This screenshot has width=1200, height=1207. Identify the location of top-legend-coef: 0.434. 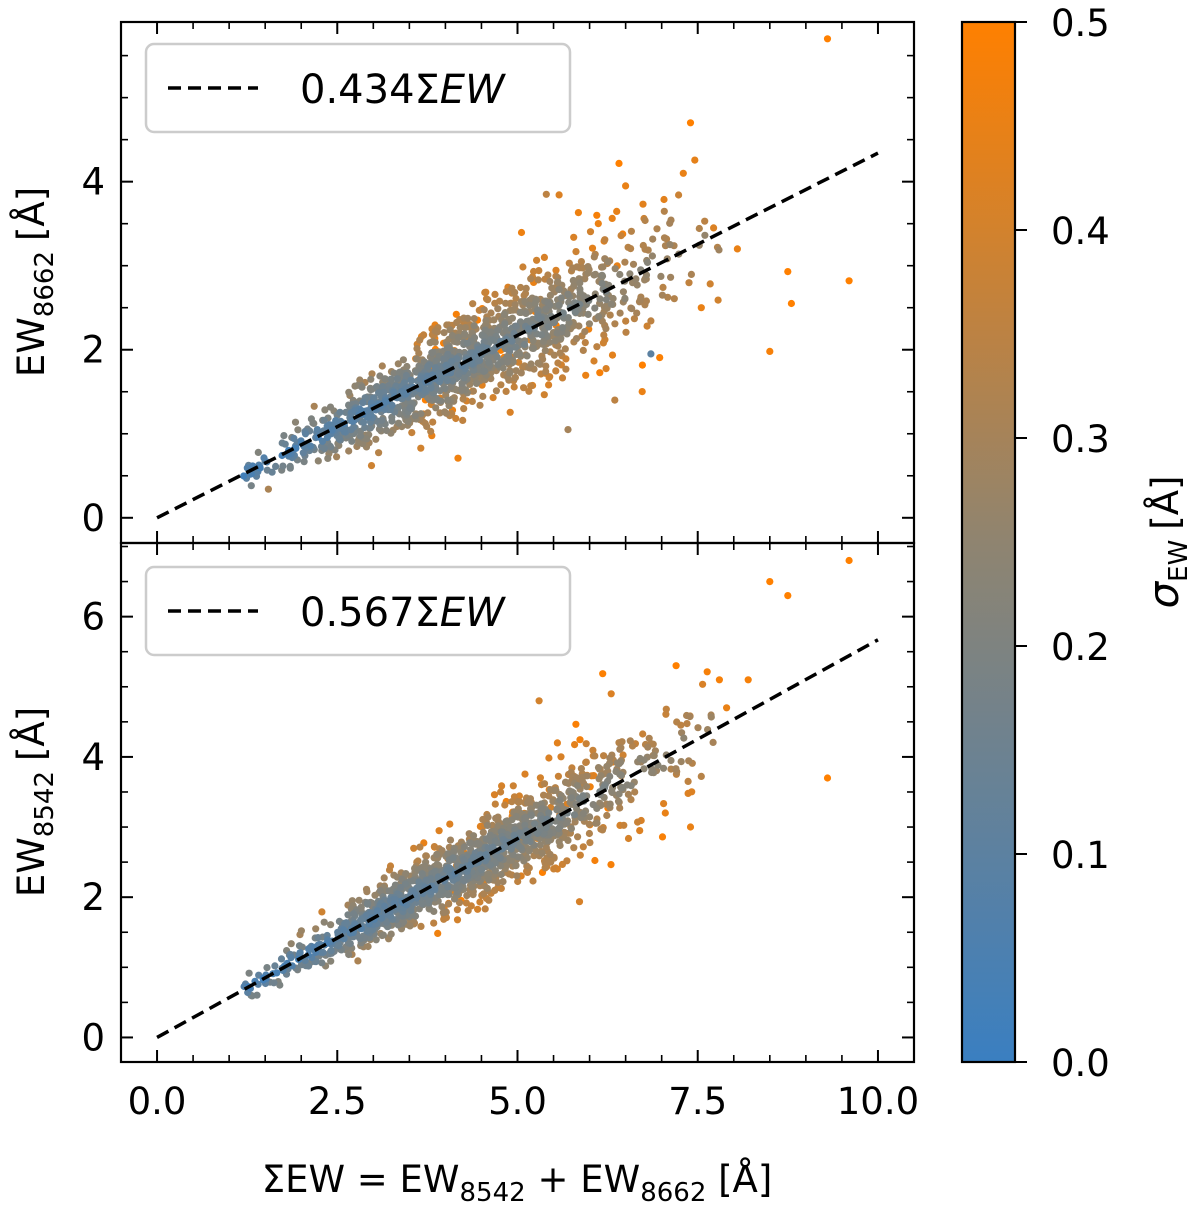
(357, 90).